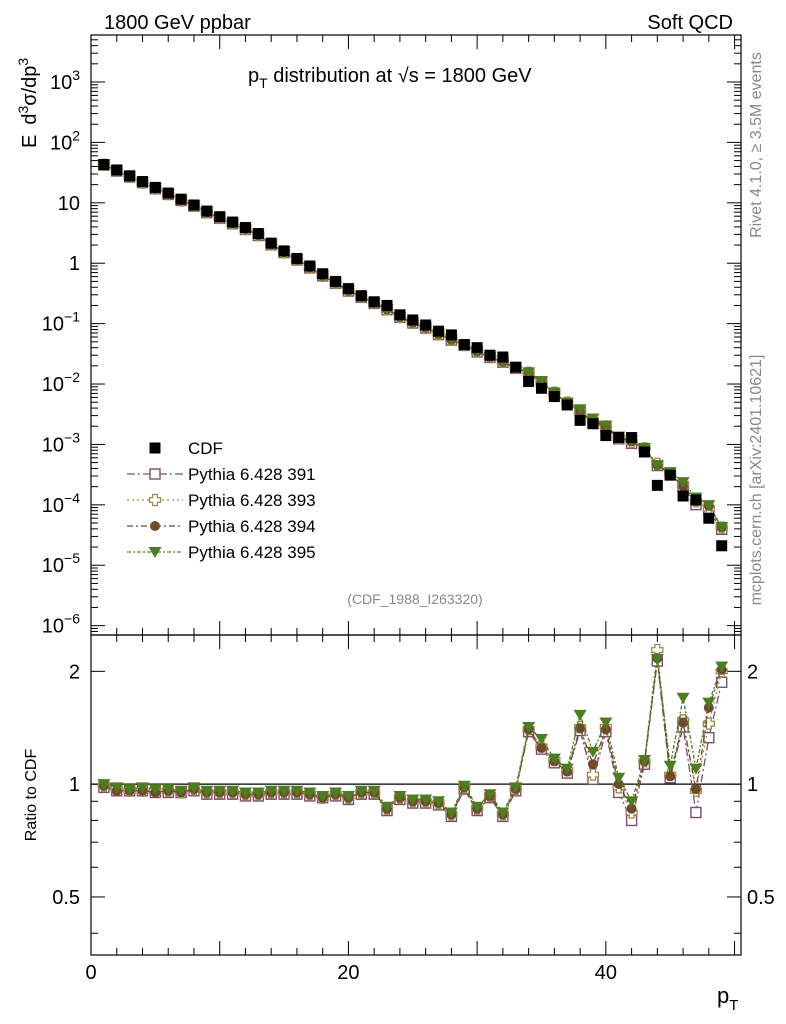 Image resolution: width=786 pixels, height=1024 pixels. What do you see at coordinates (30, 86) in the screenshot?
I see `ylabel-mid: σ/dp` at bounding box center [30, 86].